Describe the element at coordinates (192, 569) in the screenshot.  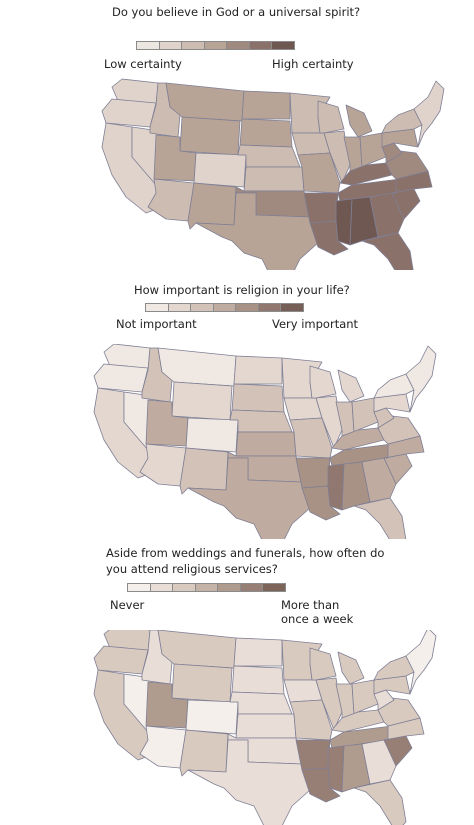
I see `map-3-title-line-2: you attend religious services?` at that location.